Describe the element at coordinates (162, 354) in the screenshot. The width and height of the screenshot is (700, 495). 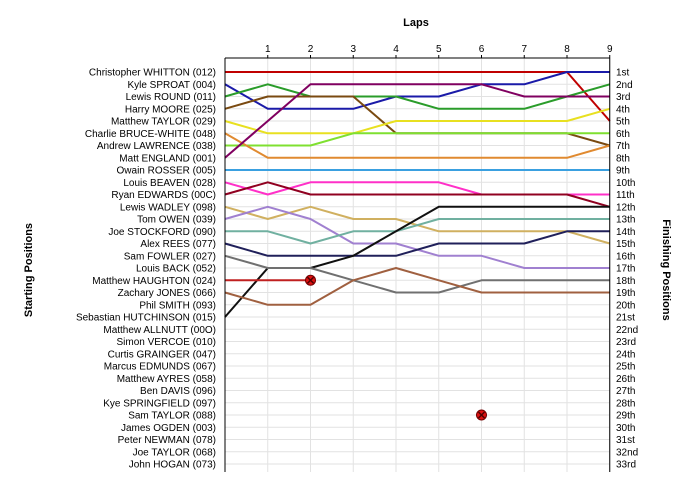
I see `driver-label: Curtis GRAINGER (047)` at that location.